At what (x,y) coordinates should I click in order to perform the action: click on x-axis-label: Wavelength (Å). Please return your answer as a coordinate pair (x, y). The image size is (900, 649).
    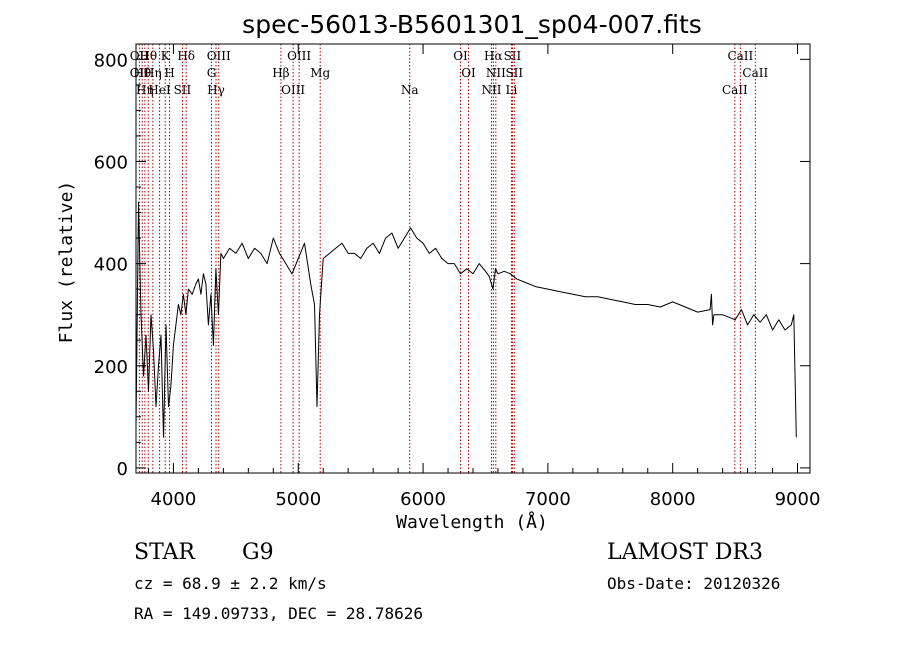
    Looking at the image, I should click on (472, 522).